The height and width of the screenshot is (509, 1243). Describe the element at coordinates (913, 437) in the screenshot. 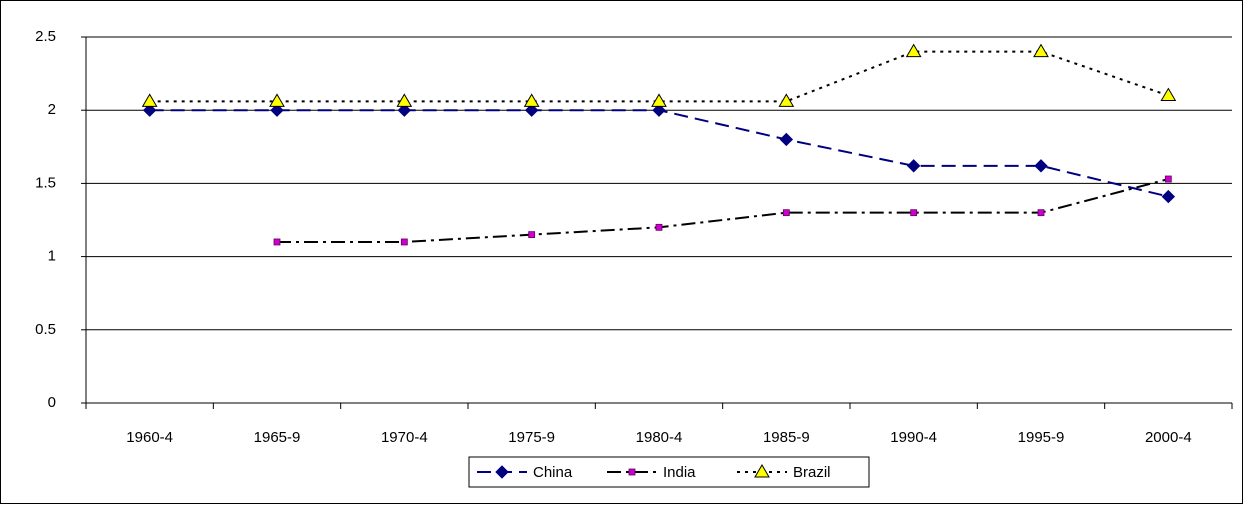

I see `x-tick-label: 1990-4` at that location.